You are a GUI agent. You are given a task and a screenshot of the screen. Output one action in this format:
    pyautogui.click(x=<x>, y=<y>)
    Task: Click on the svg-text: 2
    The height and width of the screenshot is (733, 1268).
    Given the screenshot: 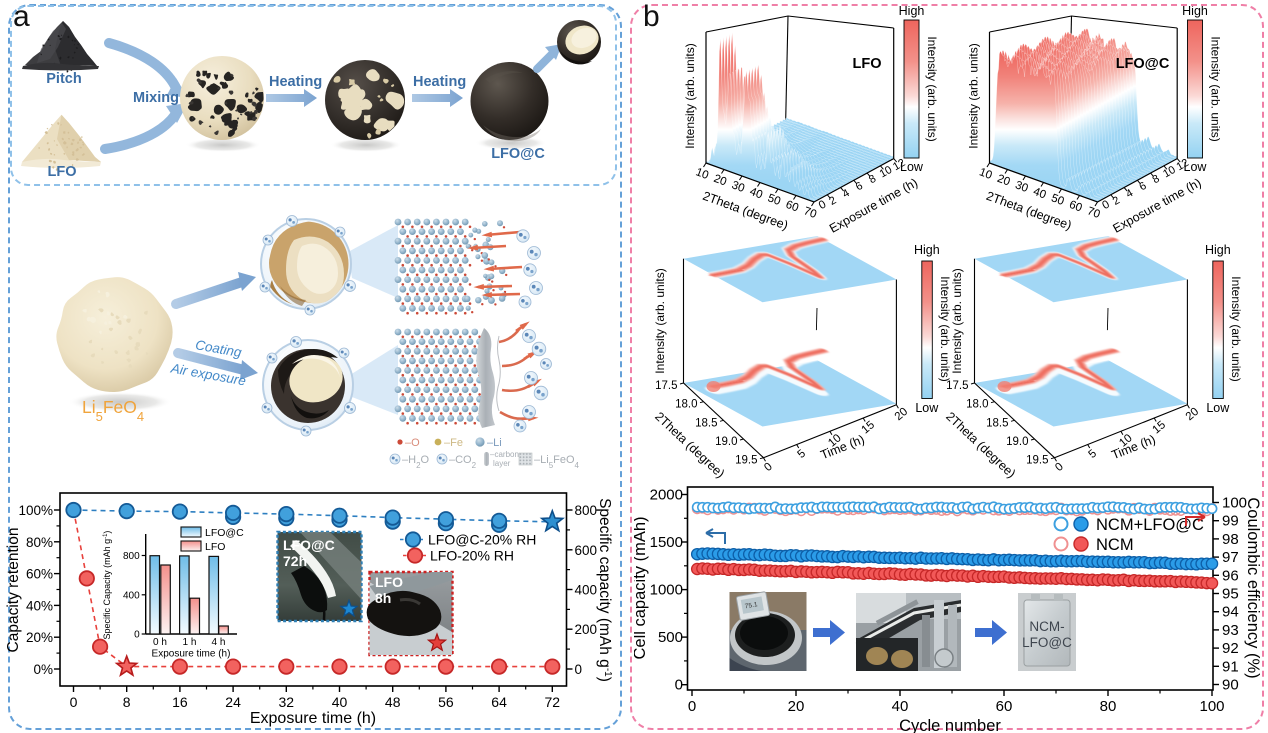 What is the action you would take?
    pyautogui.click(x=832, y=200)
    